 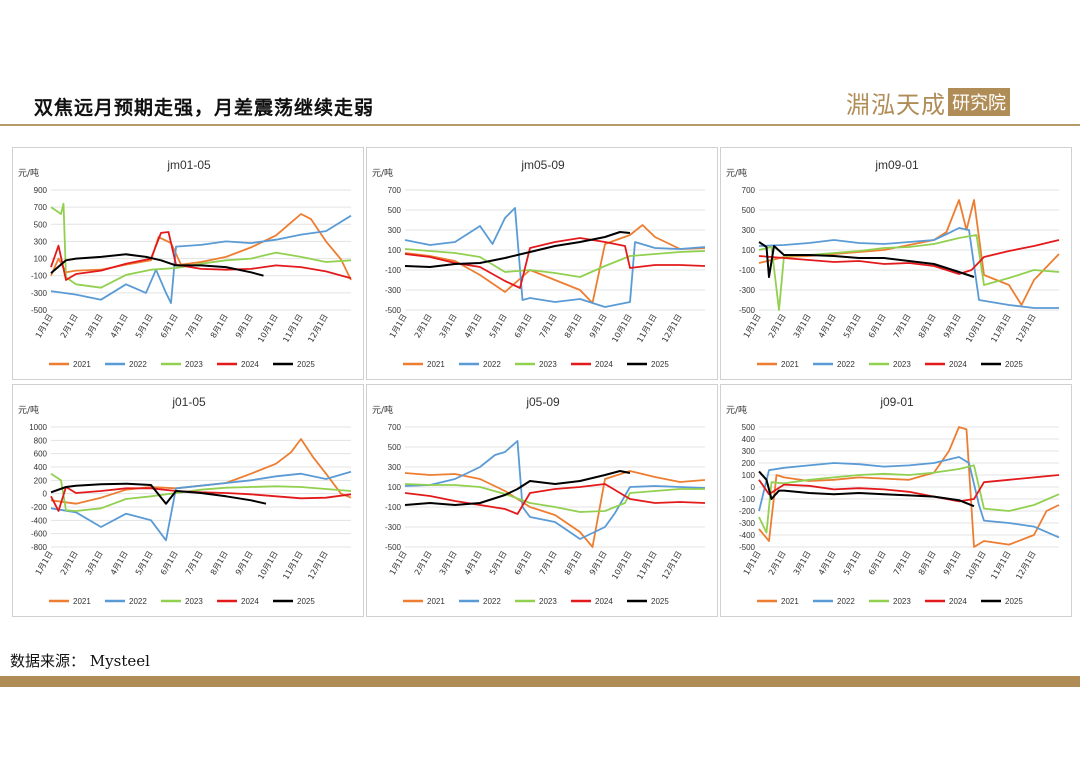 I want to click on y-tick-label: -100, so click(x=393, y=507).